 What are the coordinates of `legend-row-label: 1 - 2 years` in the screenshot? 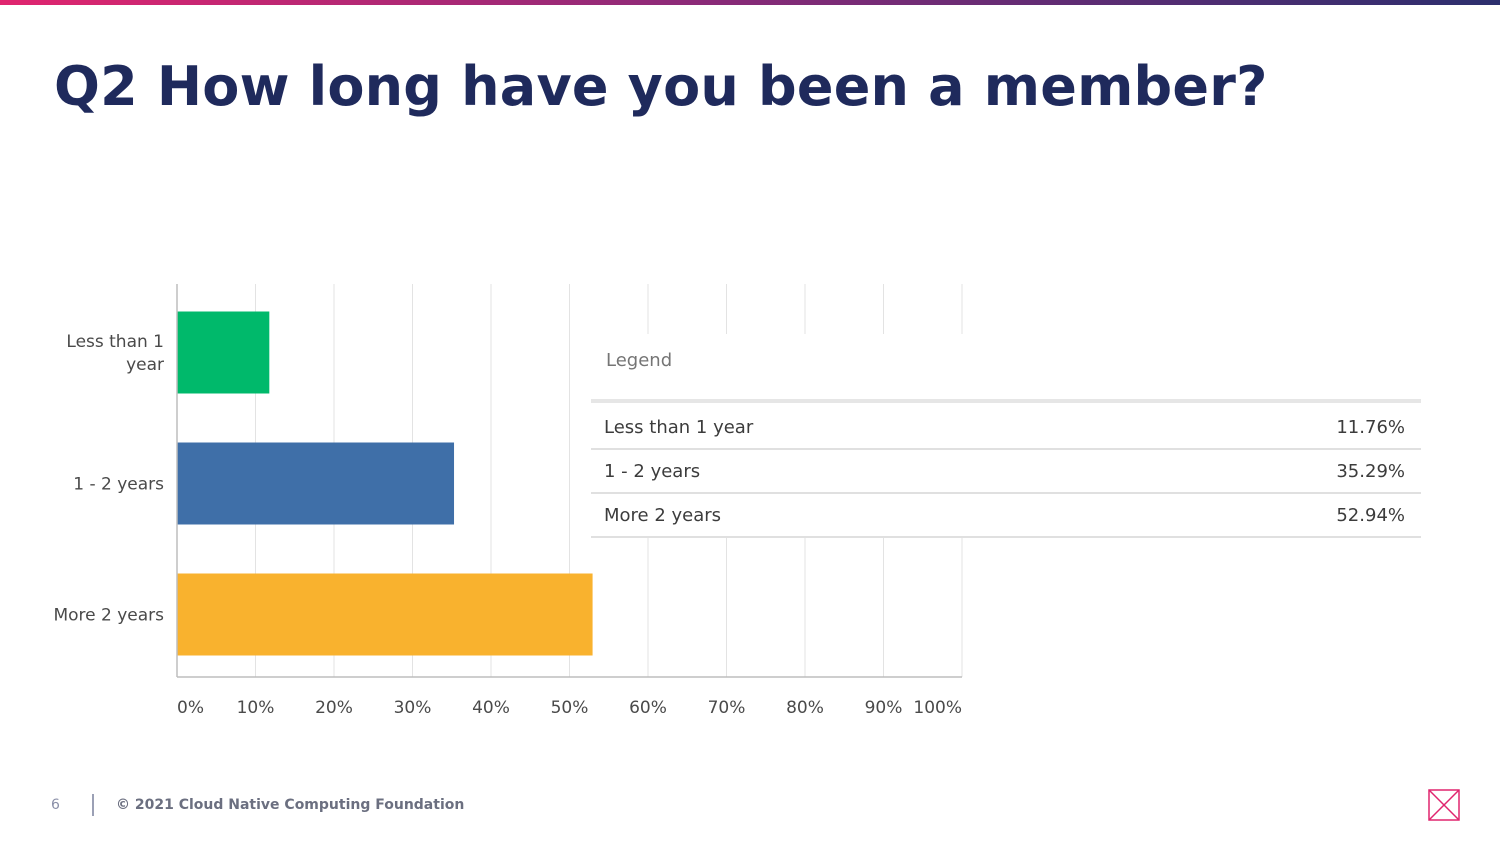 It's located at (652, 471).